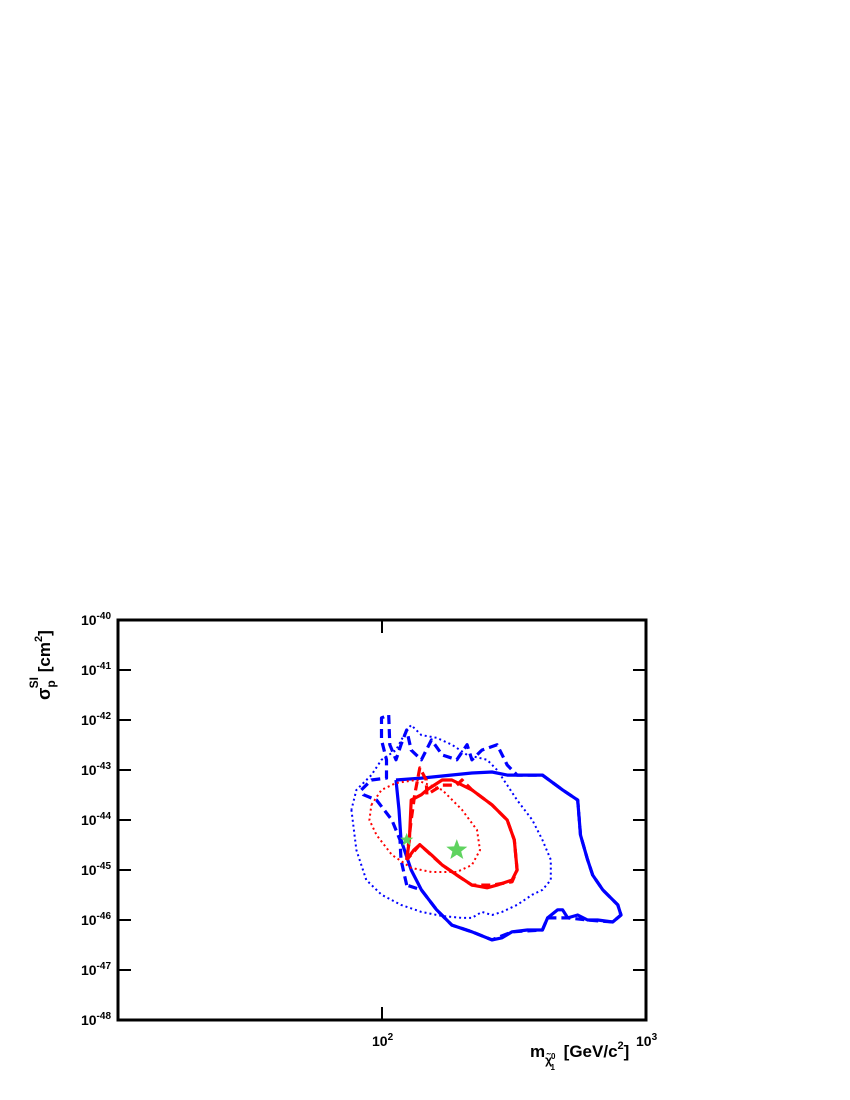 The height and width of the screenshot is (1100, 850). Describe the element at coordinates (34, 682) in the screenshot. I see `axis-label-part: SI` at that location.